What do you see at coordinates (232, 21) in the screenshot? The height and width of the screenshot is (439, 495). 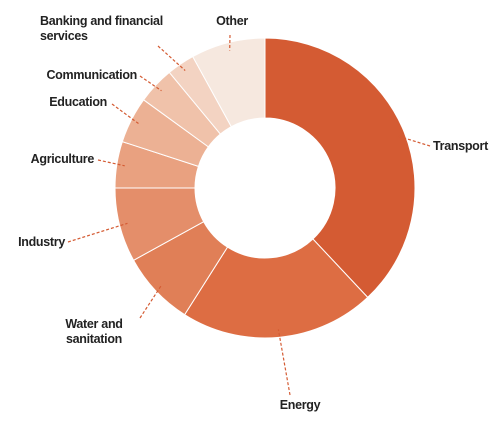 I see `slice-label: Other` at bounding box center [232, 21].